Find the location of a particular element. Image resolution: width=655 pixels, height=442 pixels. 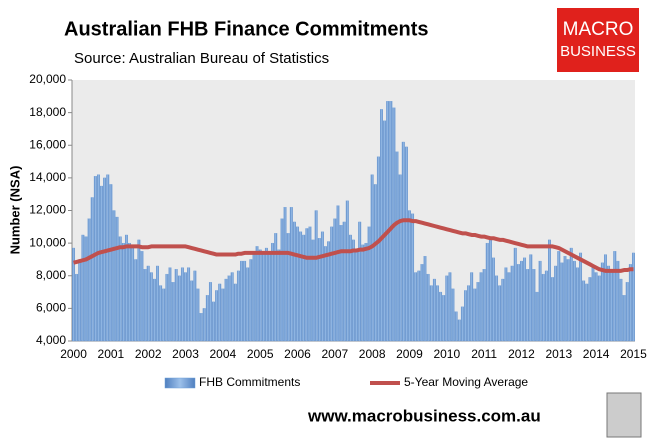

y-tick-label: 16,000 is located at coordinates (47, 144).